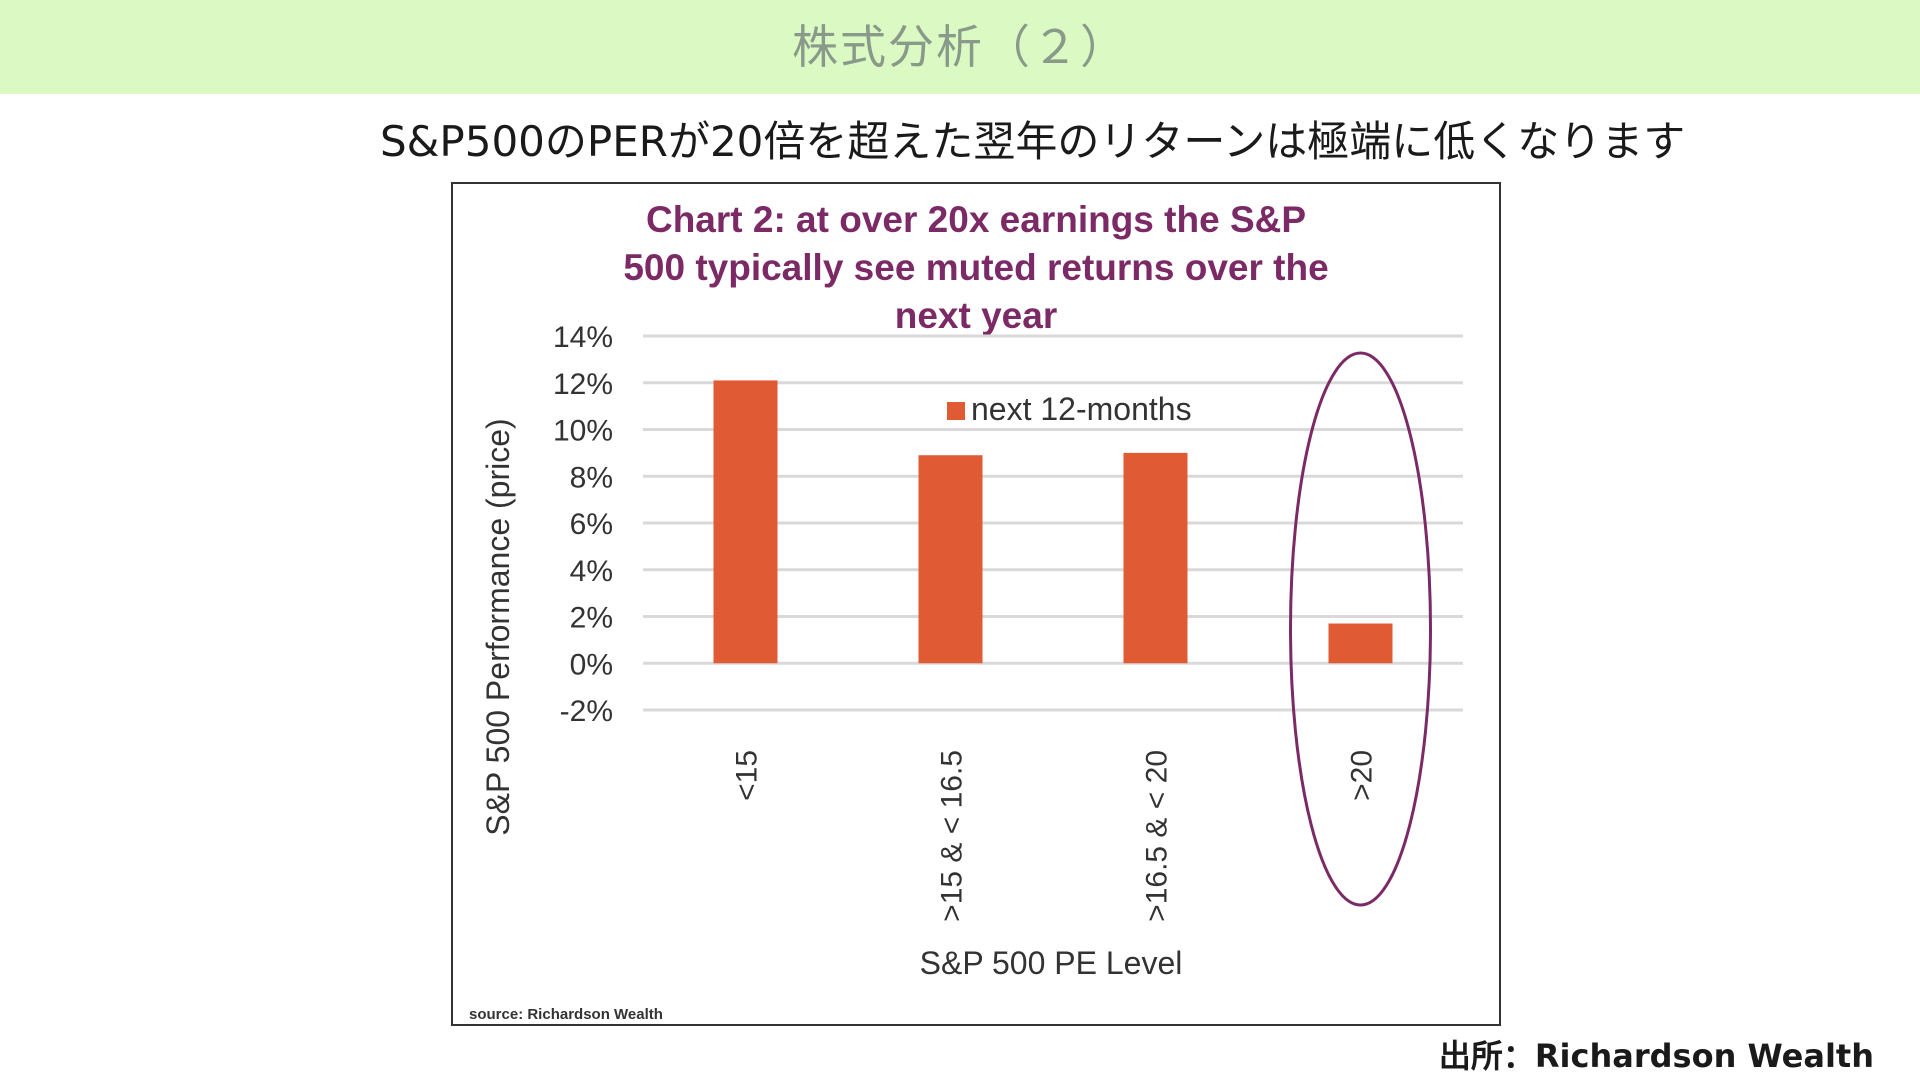  Describe the element at coordinates (1656, 1056) in the screenshot. I see `footer-source: 出所：Richardson Wealth` at that location.